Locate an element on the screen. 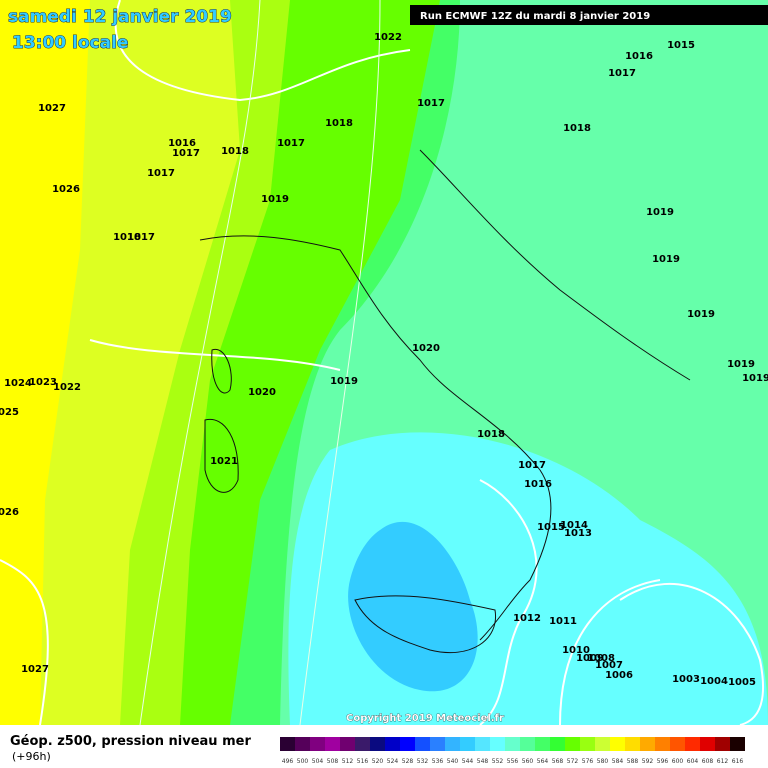 Image resolution: width=768 pixels, height=768 pixels. date: samedi 12 janvier 2019 is located at coordinates (120, 17).